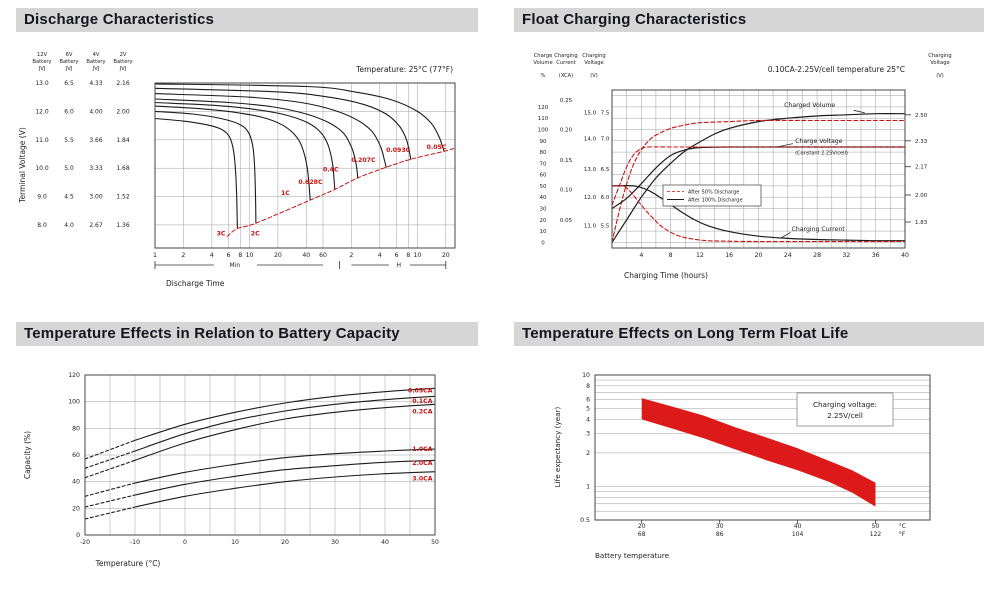 This screenshot has width=1000, height=595. Describe the element at coordinates (641, 255) in the screenshot. I see `svg-text: 4` at that location.